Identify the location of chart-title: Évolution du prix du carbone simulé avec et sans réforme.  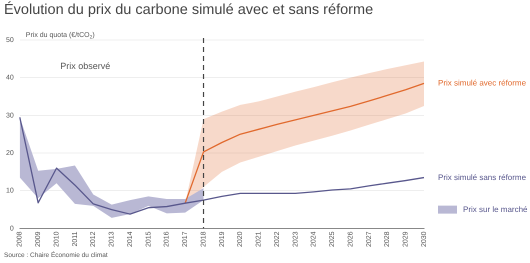
(189, 10).